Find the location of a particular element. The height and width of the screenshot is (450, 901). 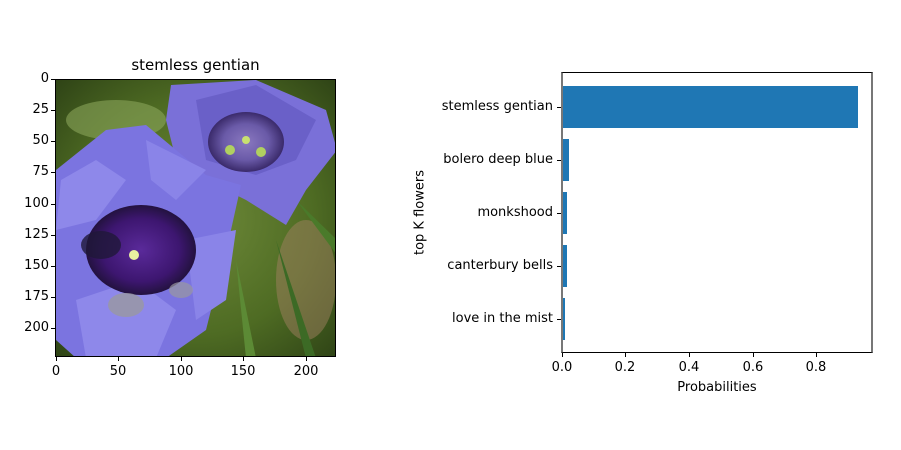

bar-xtick-label: 0.2 is located at coordinates (625, 367).